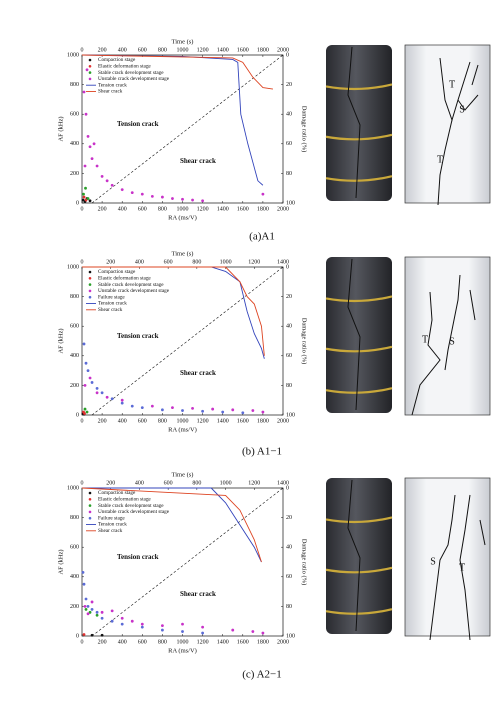 Image resolution: width=500 pixels, height=706 pixels. I want to click on y2-tick-label: 100, so click(290, 636).